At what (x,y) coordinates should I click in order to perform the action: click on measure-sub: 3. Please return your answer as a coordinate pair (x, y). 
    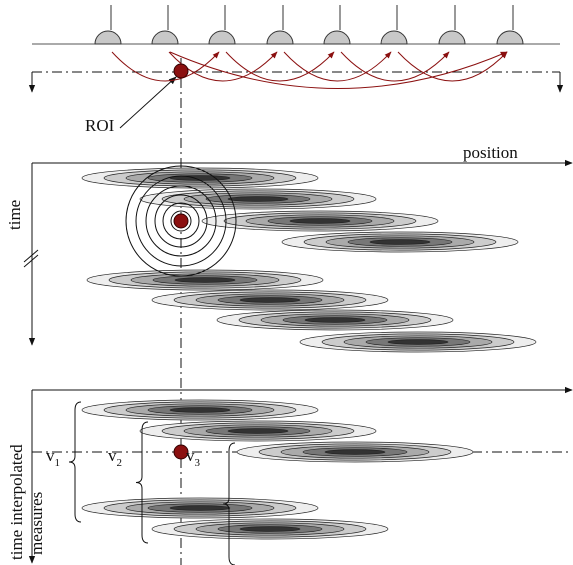
    Looking at the image, I should click on (198, 463).